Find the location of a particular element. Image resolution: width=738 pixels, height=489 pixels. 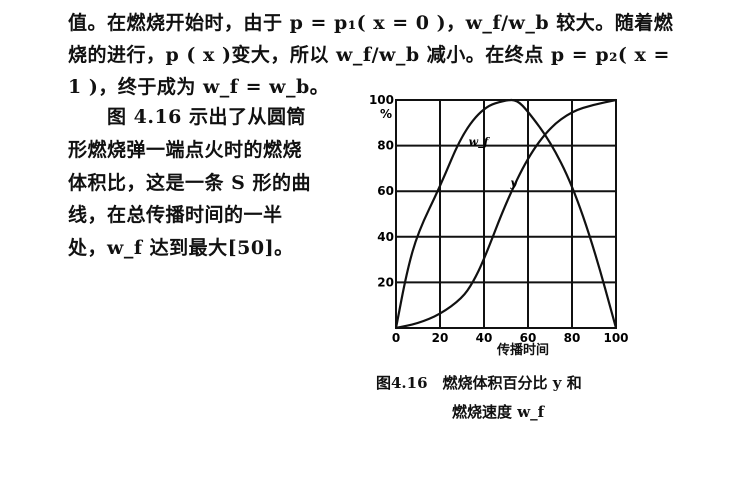

x-tick-label: 20 is located at coordinates (440, 338).